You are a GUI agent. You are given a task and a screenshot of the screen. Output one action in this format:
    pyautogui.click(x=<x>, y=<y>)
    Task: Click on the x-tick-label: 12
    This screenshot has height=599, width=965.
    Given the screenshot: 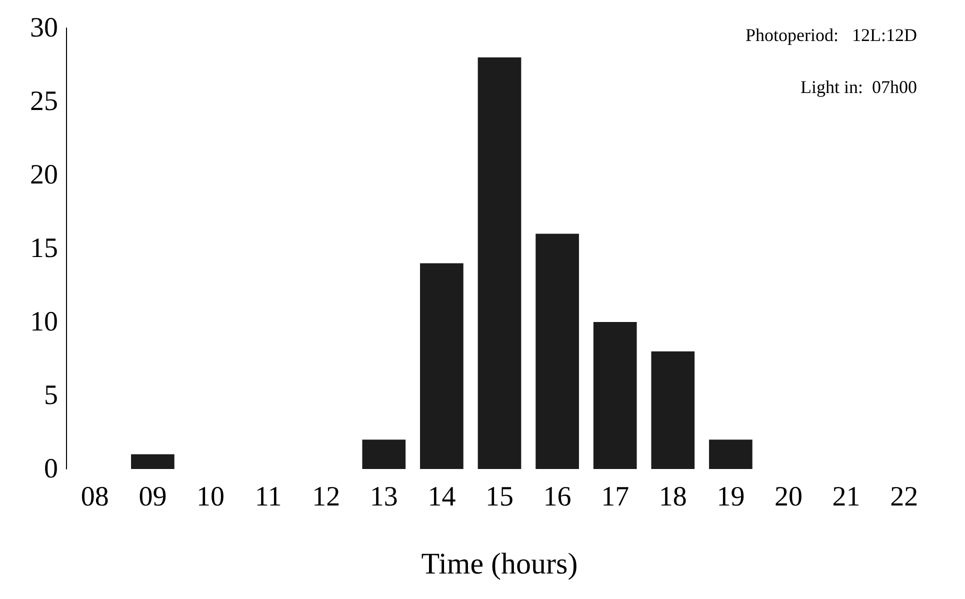 What is the action you would take?
    pyautogui.click(x=326, y=497)
    